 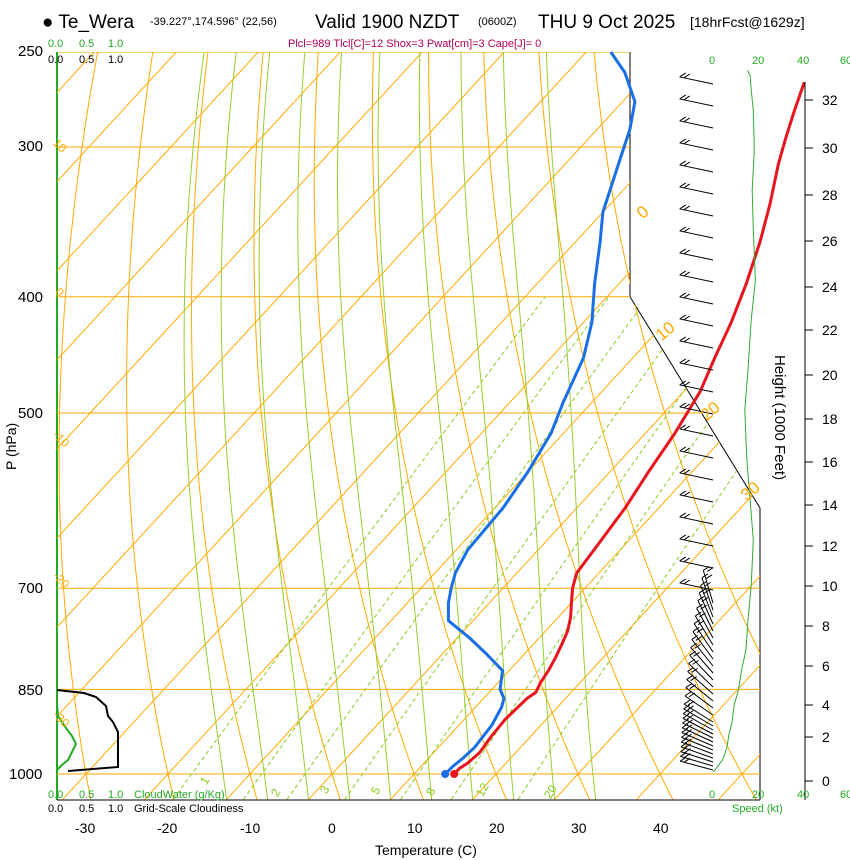 I want to click on cloudwater-tick-top-0: 0.0, so click(x=56, y=44).